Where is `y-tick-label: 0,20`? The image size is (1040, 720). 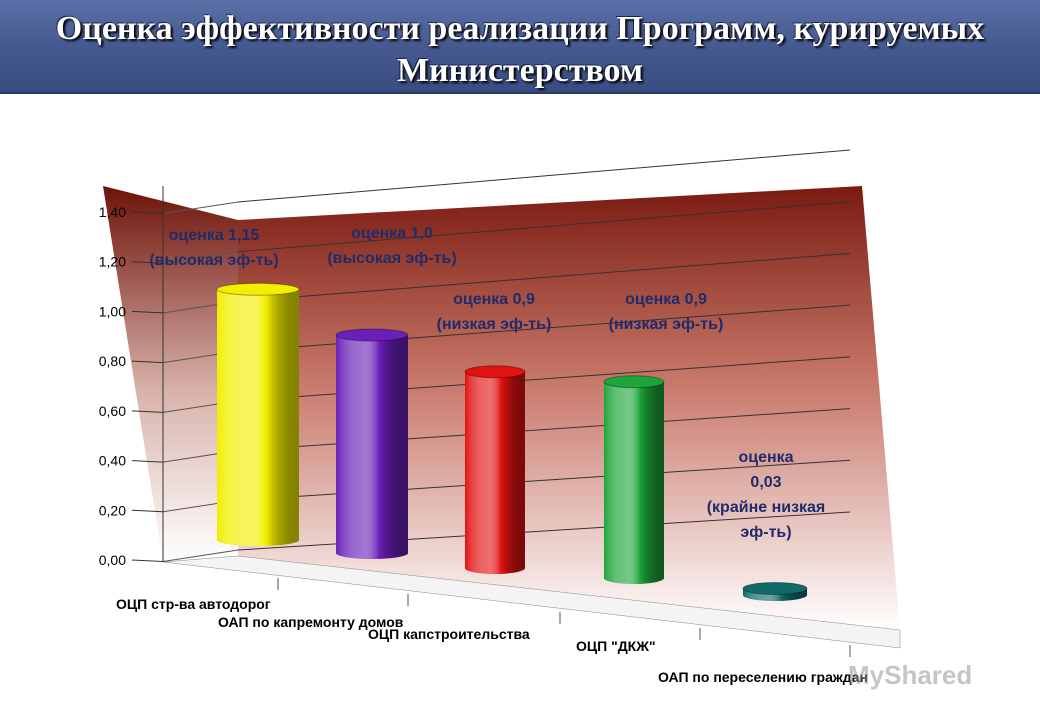
y-tick-label: 0,20 is located at coordinates (112, 510).